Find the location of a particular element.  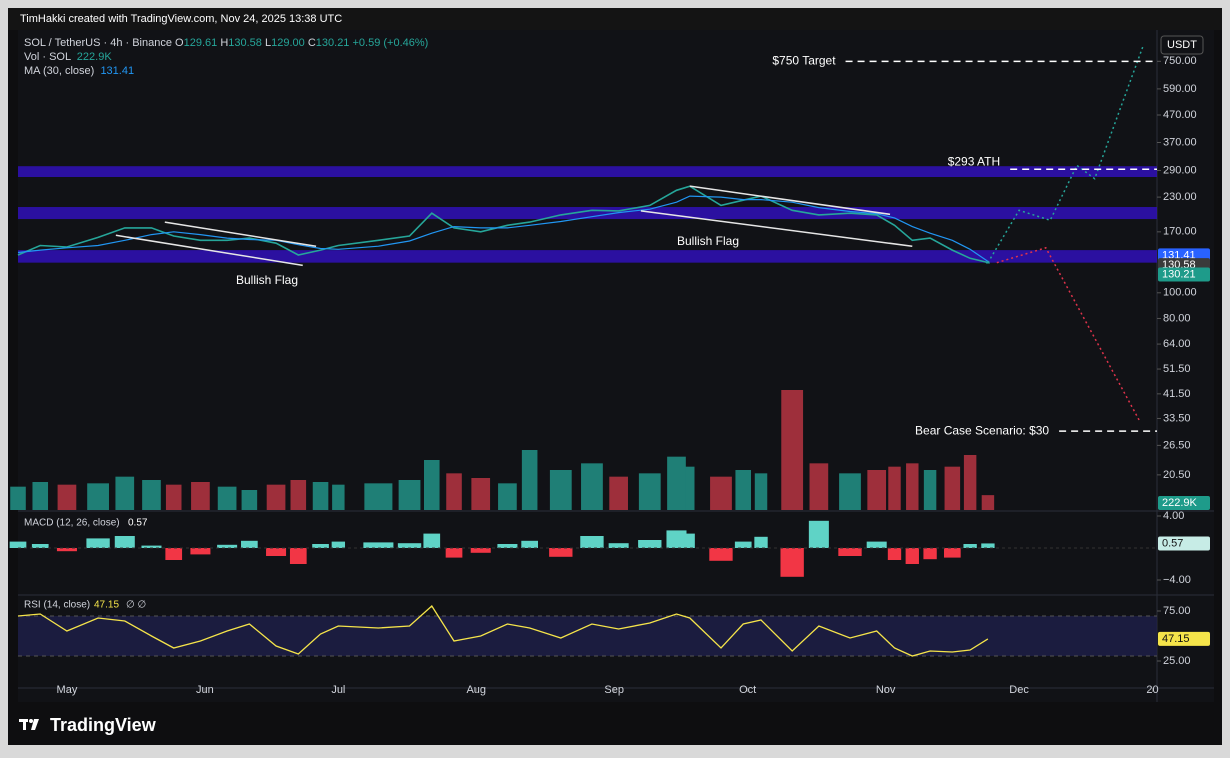

x-tick-label: Oct is located at coordinates (747, 690).